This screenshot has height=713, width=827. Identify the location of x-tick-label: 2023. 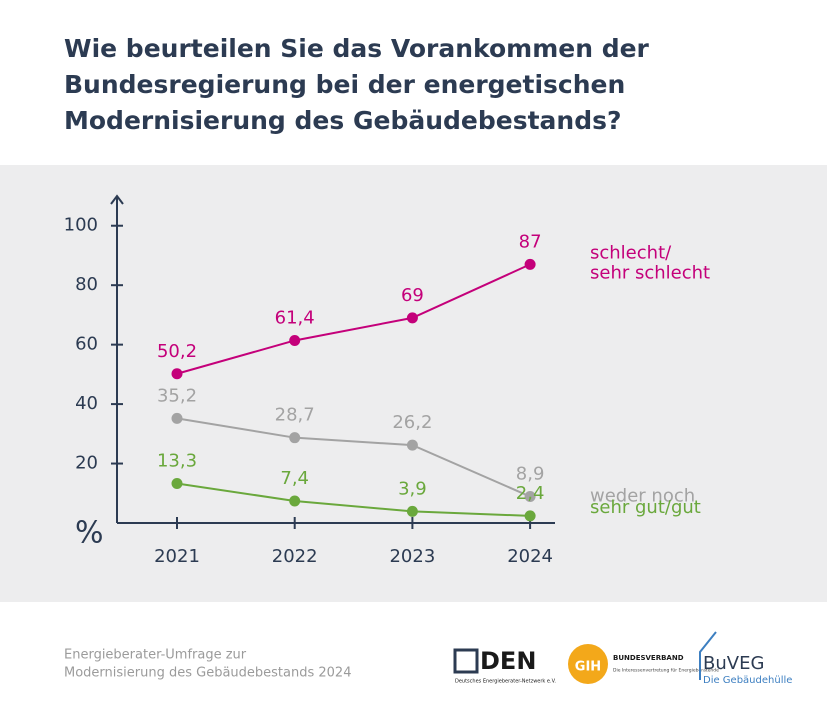
(412, 556).